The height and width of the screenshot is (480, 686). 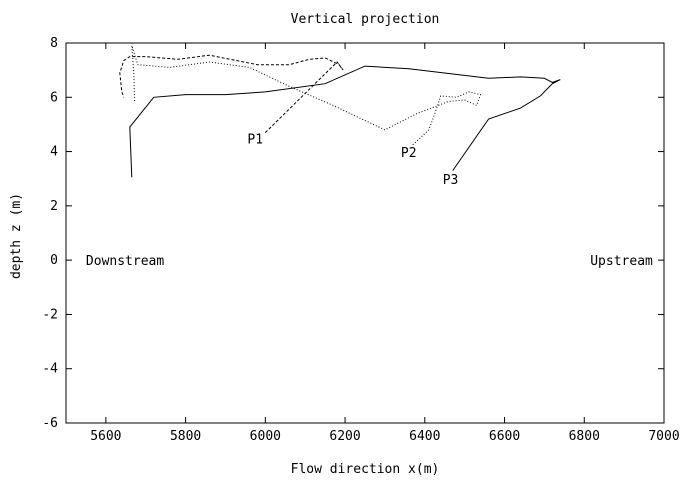 What do you see at coordinates (54, 97) in the screenshot?
I see `y-tick-label: 6` at bounding box center [54, 97].